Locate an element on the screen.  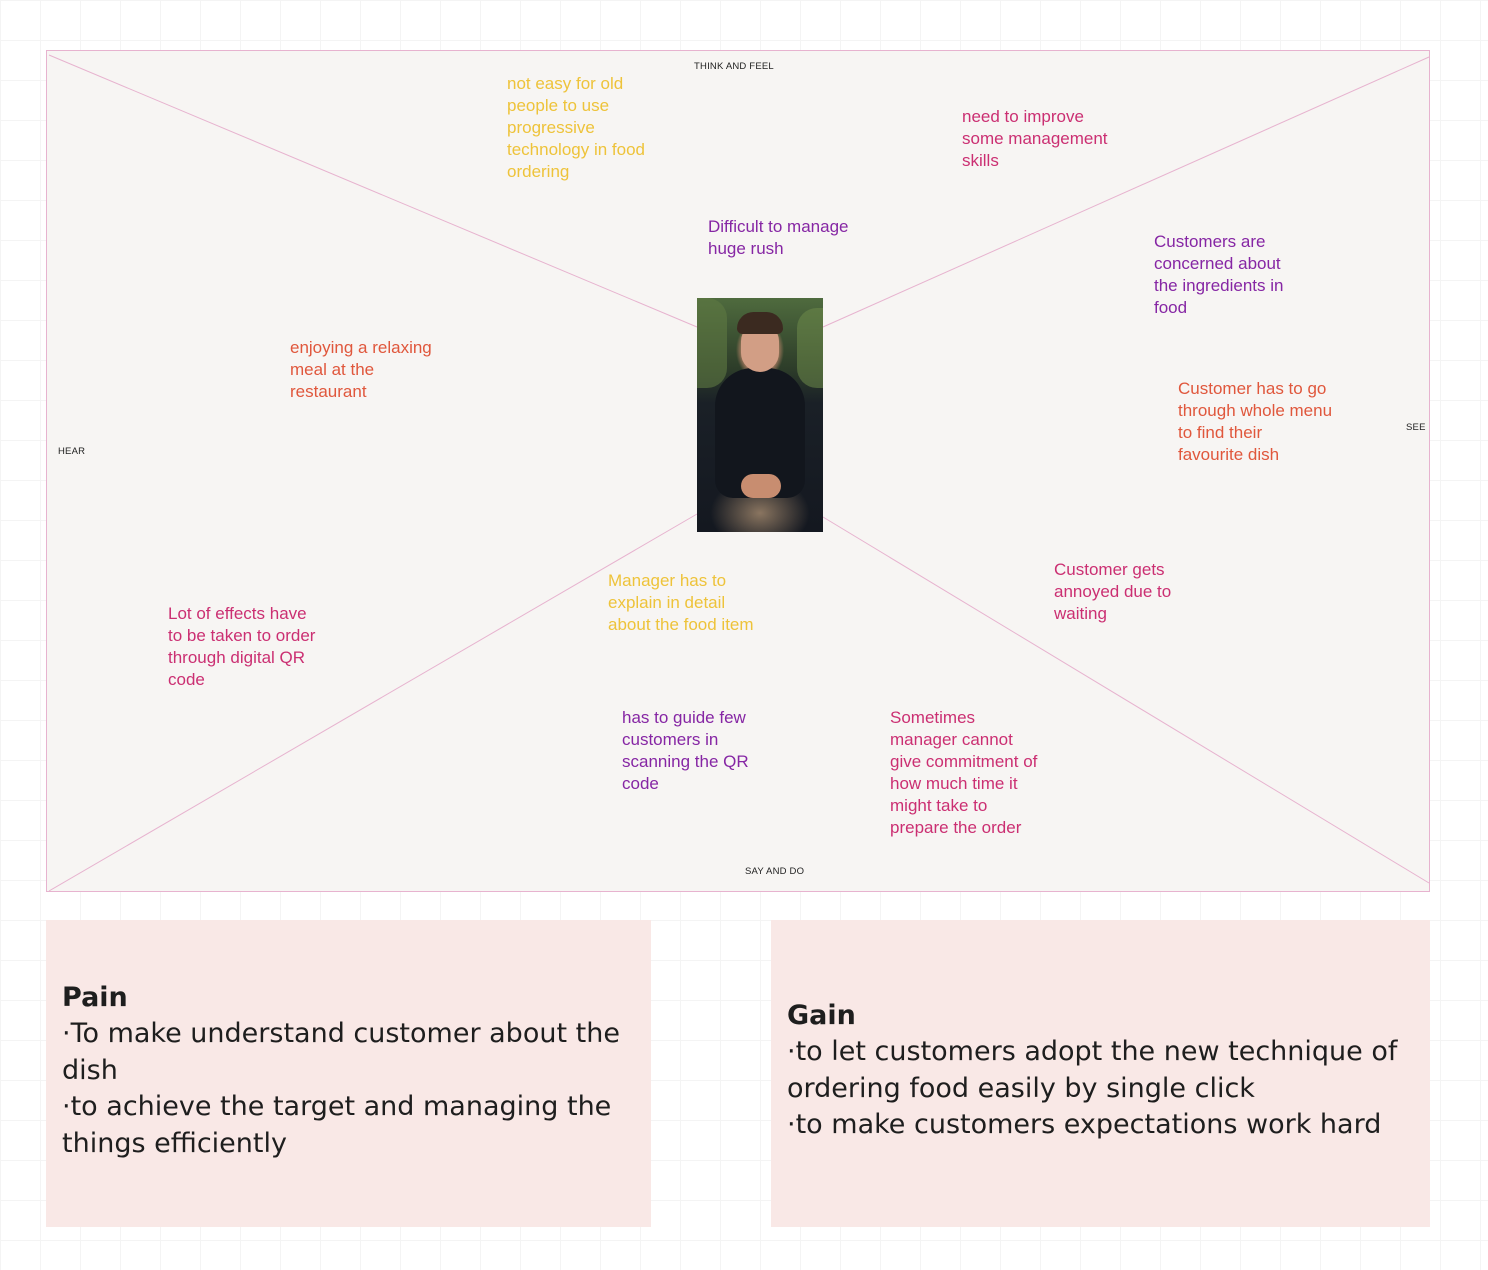
sticky-note-management-skills: need to improve some management skills is located at coordinates (1035, 138).